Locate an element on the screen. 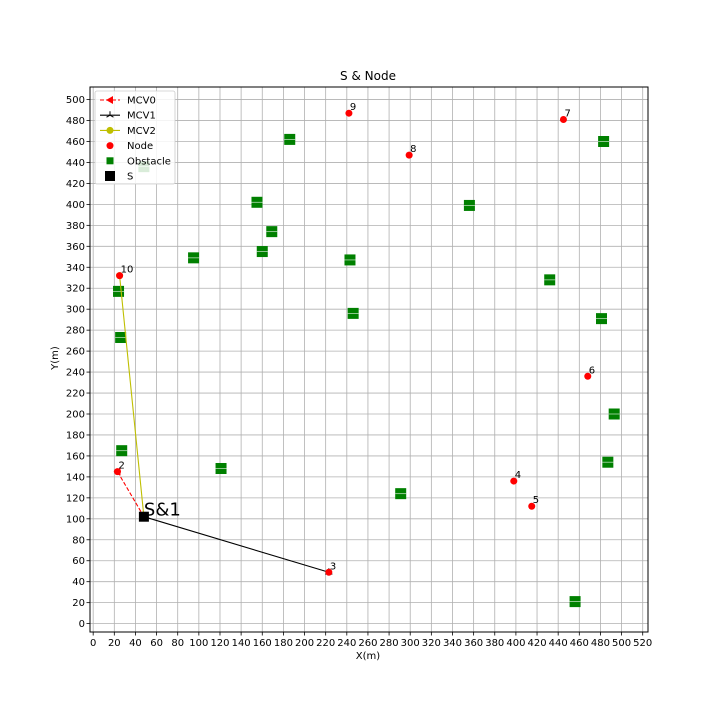 This screenshot has width=720, height=720. station-label: S&1 is located at coordinates (162, 510).